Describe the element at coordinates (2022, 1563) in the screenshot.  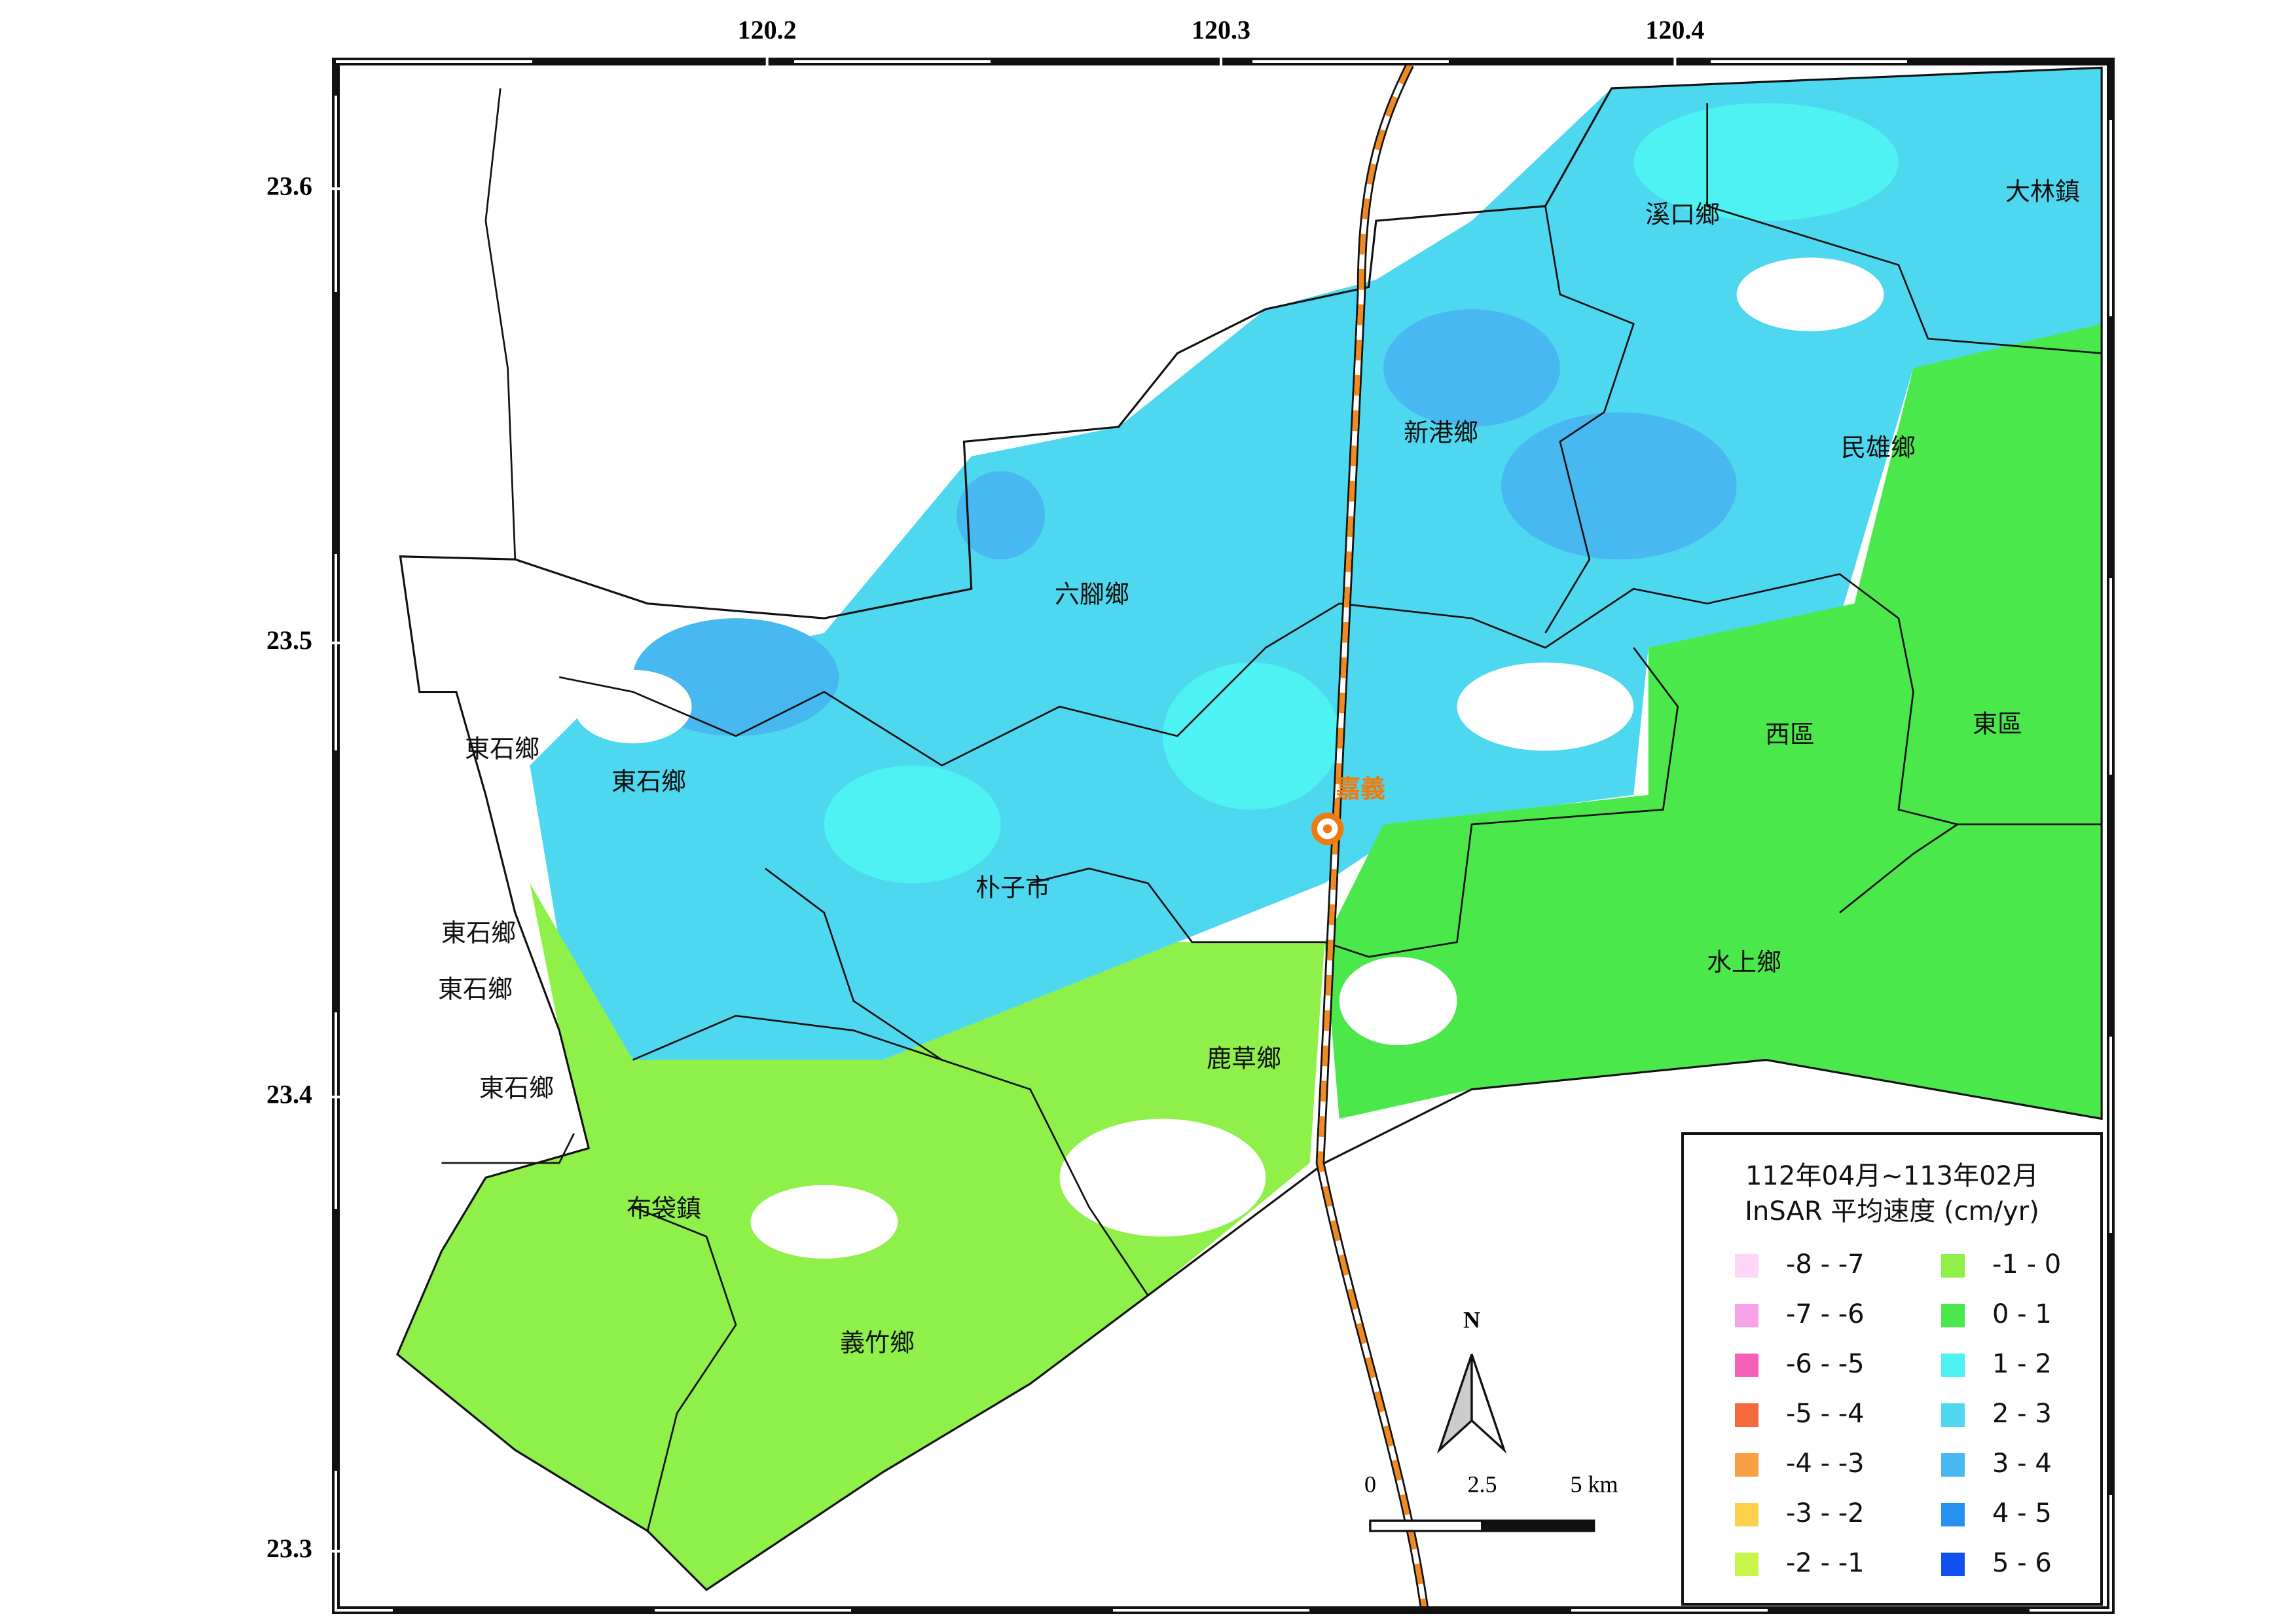
I see `legend-label: 5 - 6` at that location.